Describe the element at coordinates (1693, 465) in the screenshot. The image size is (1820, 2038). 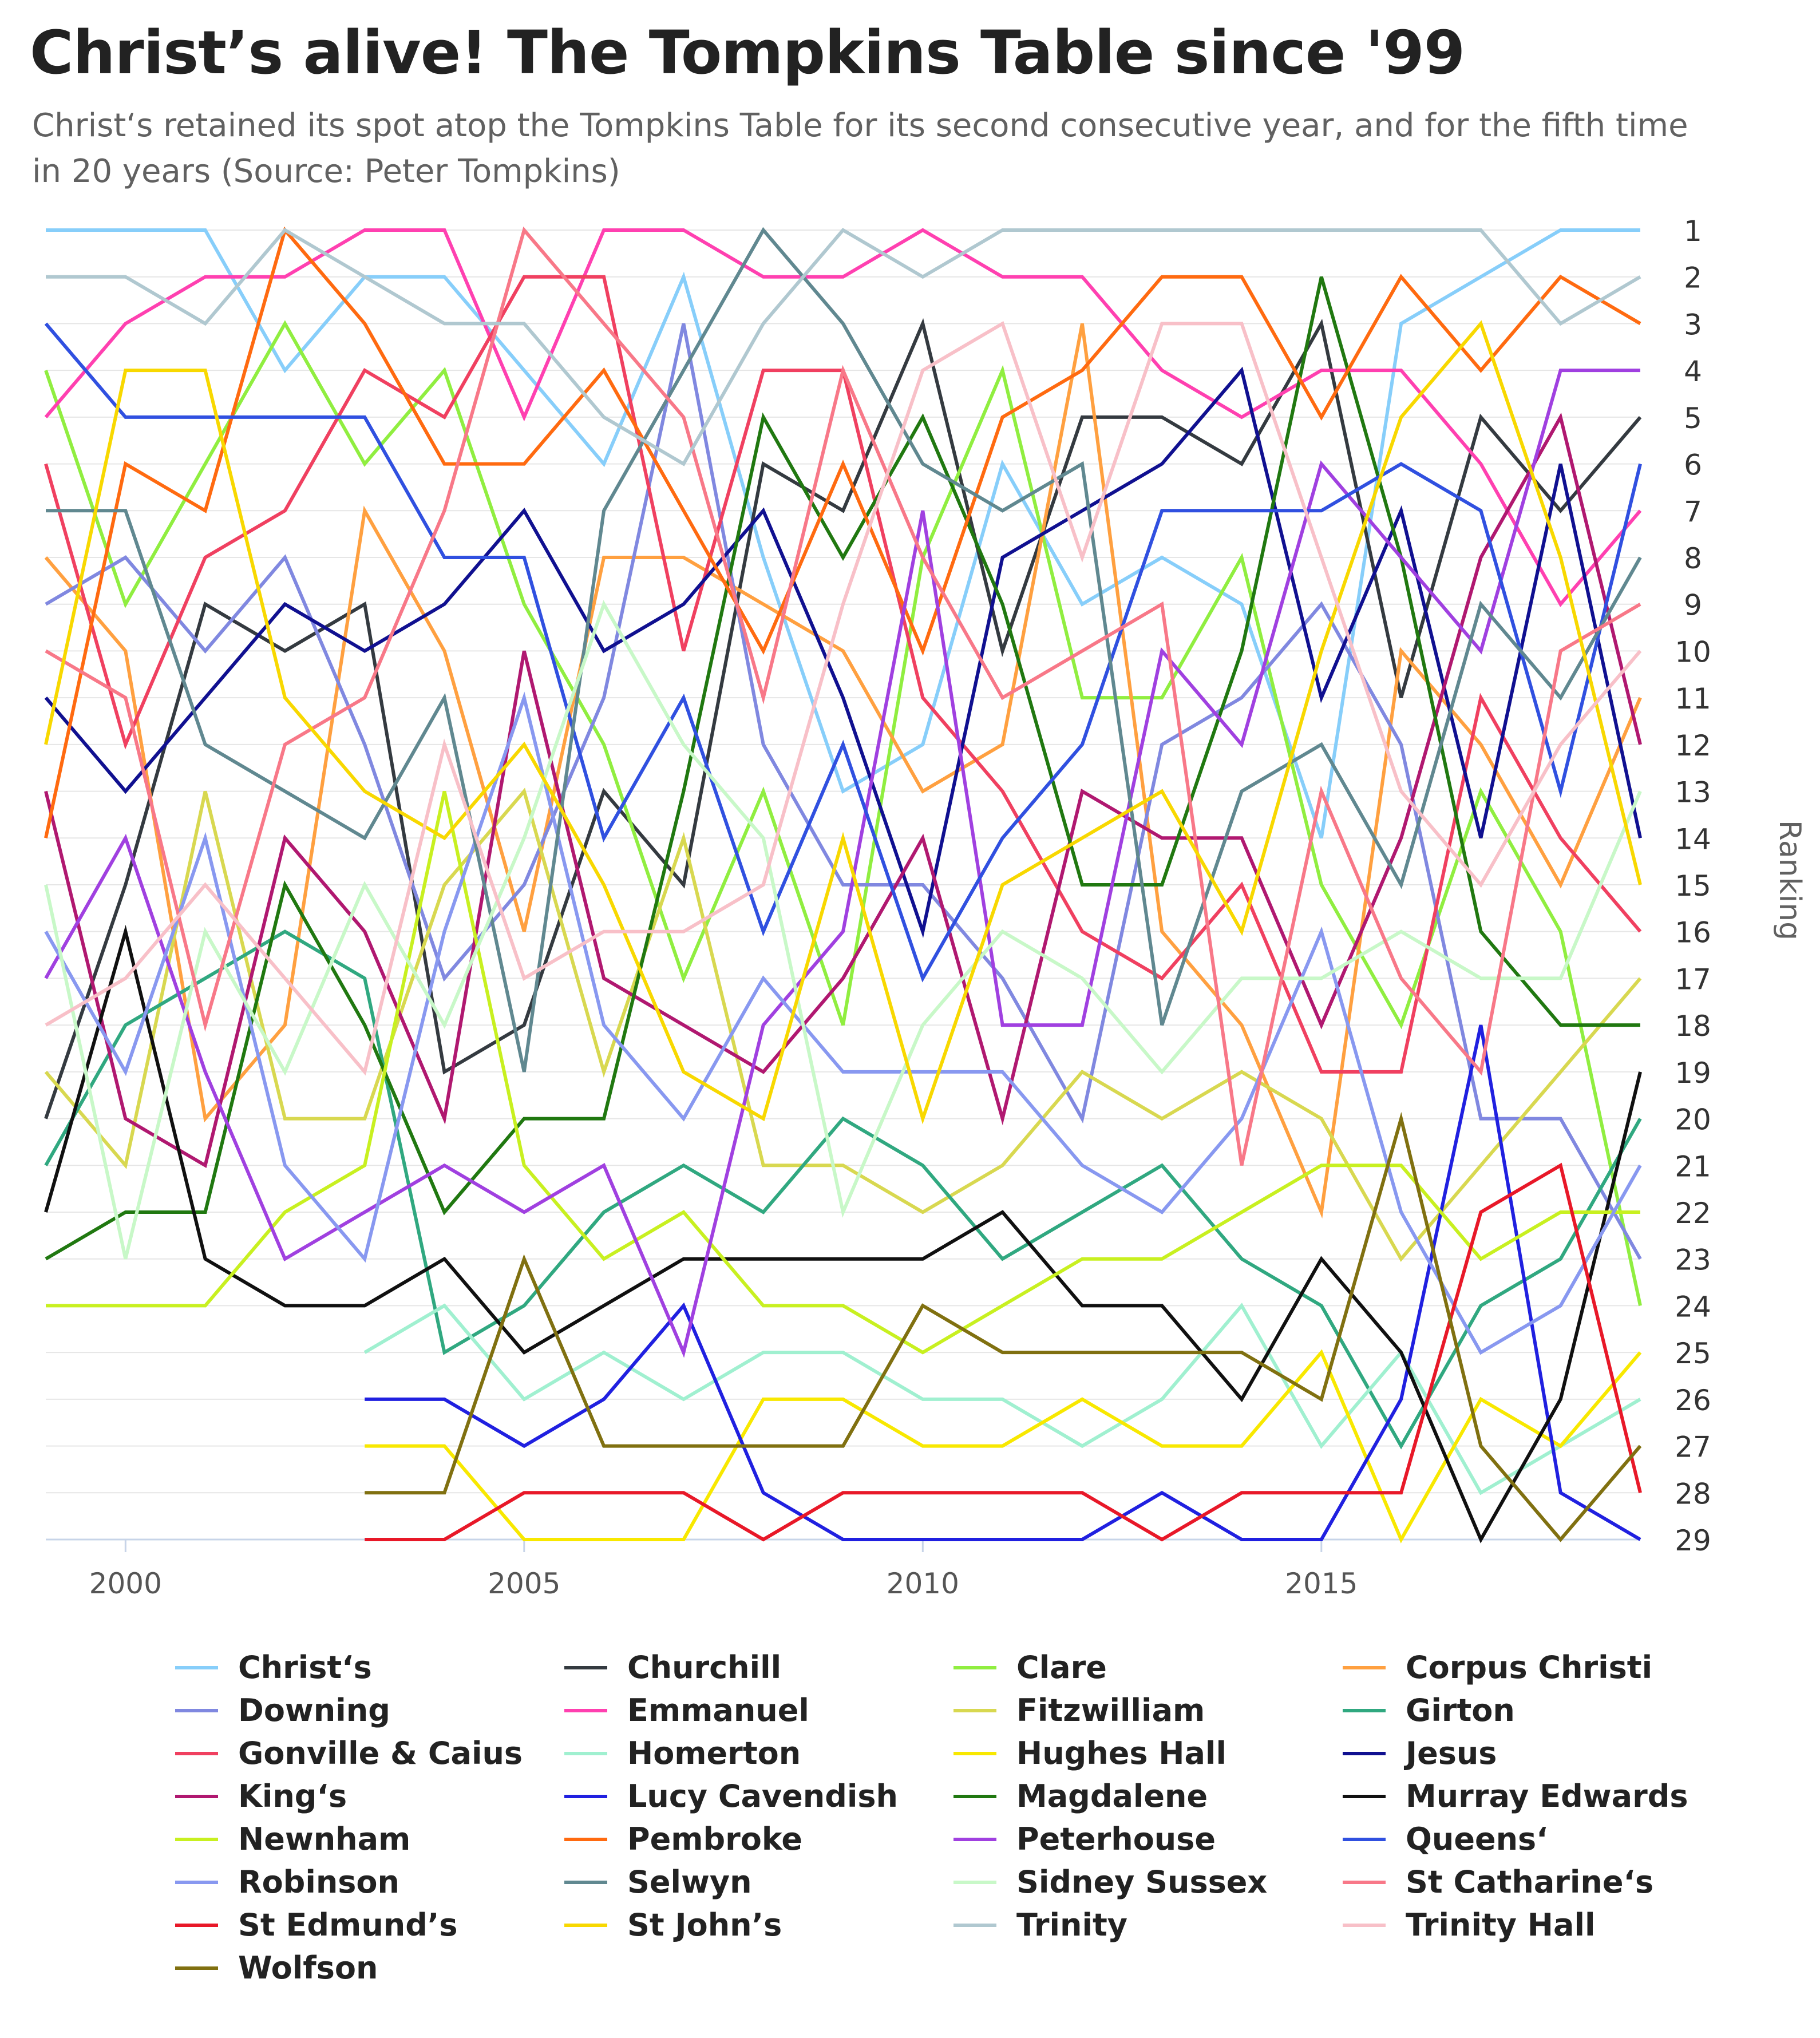
I see `y-tick-label: 6` at that location.